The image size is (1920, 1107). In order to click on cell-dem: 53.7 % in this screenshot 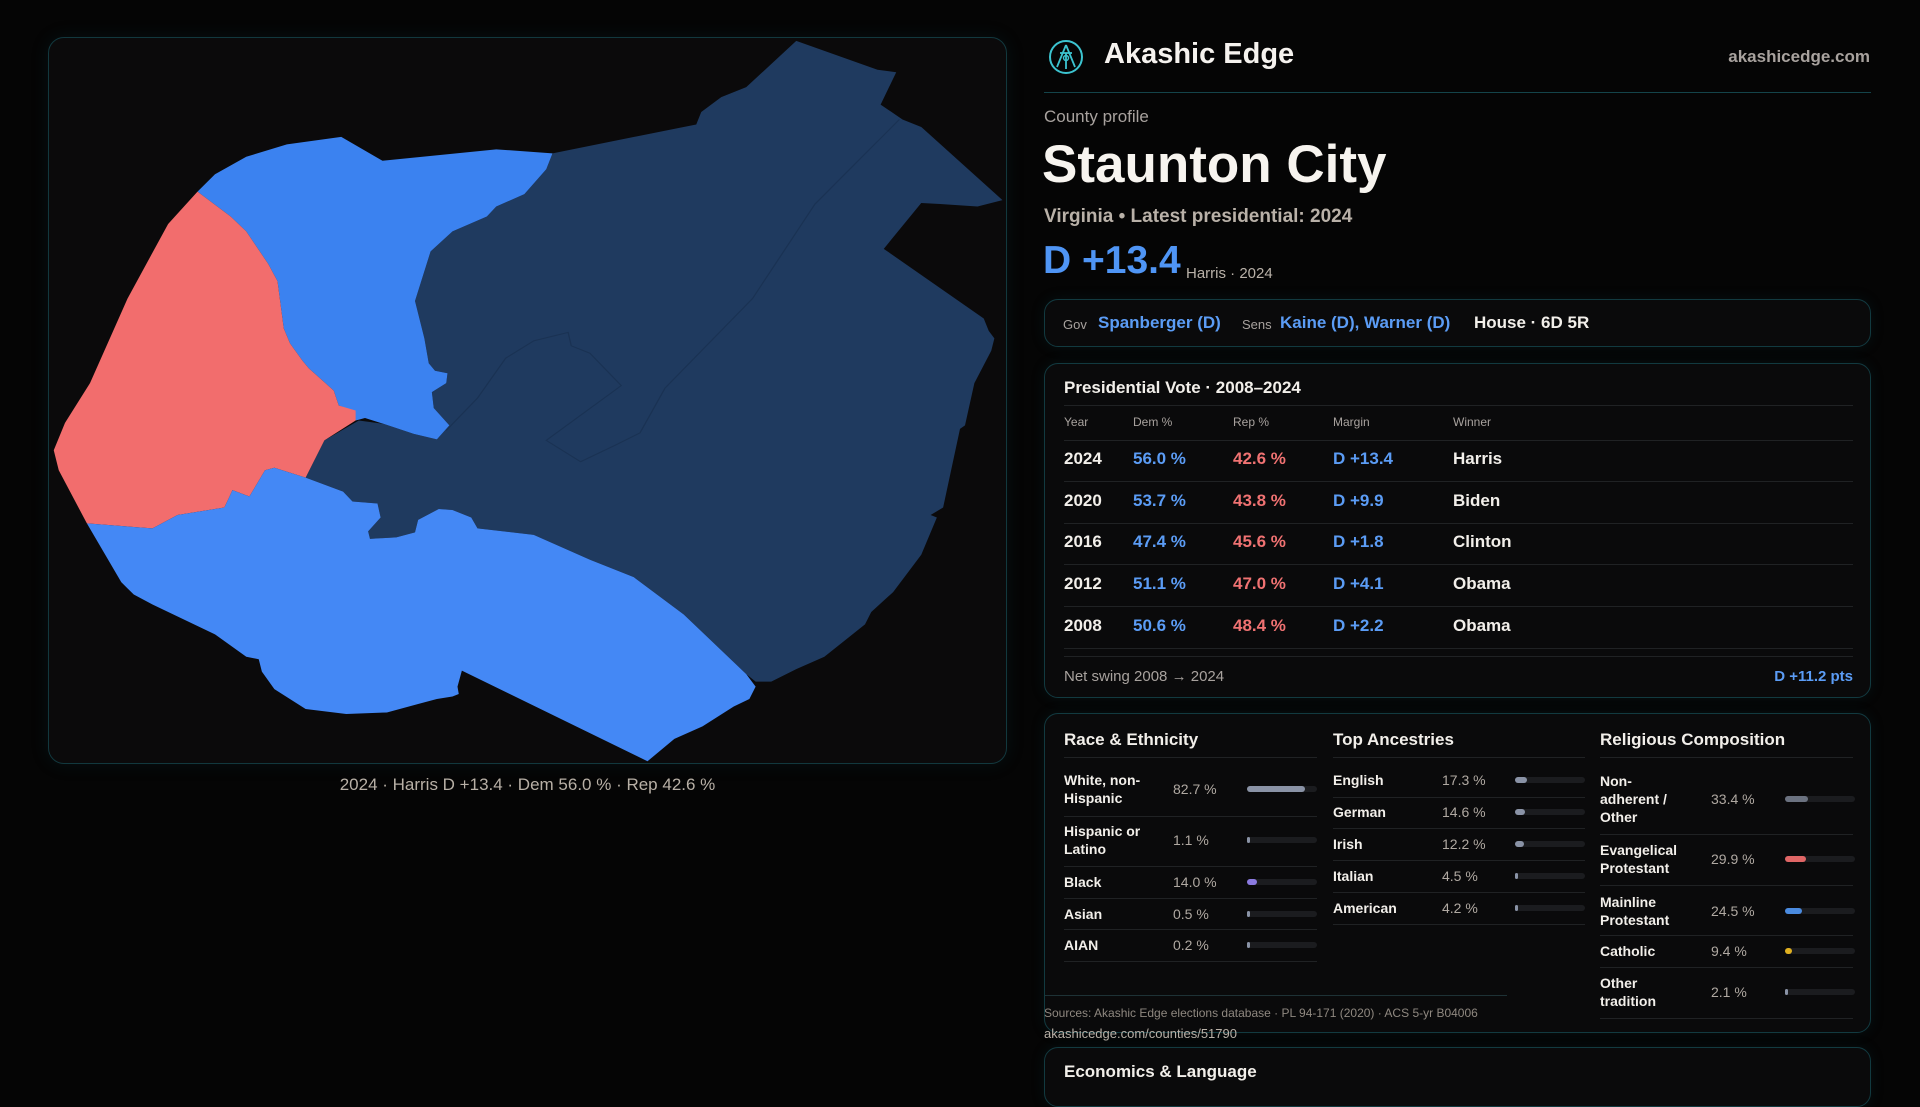, I will do `click(1159, 500)`.